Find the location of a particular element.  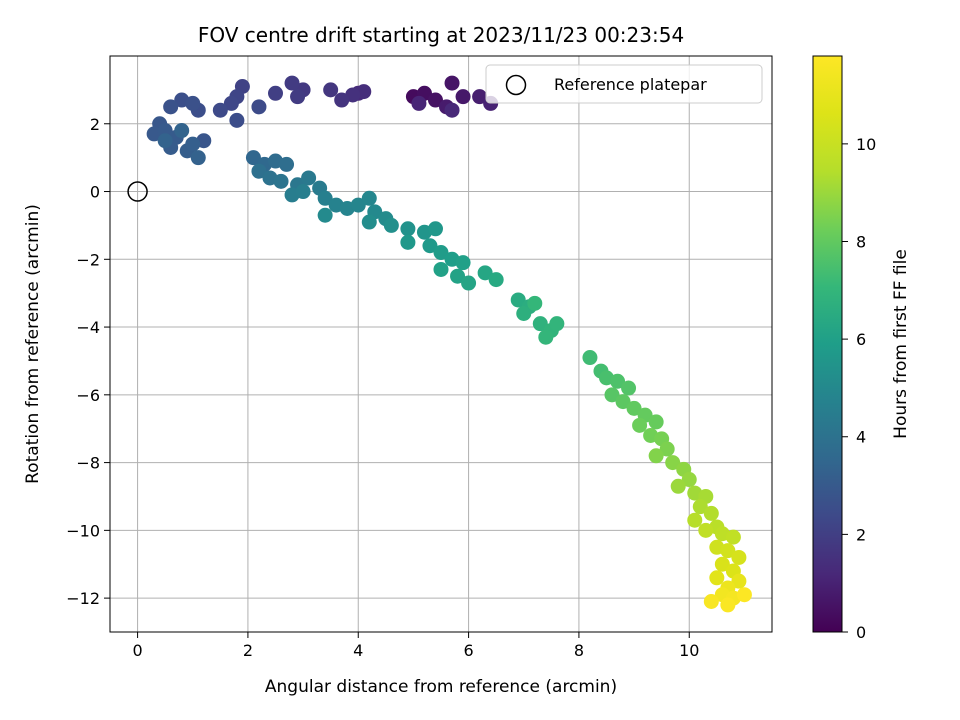

legend: Reference platepar is located at coordinates (624, 84).